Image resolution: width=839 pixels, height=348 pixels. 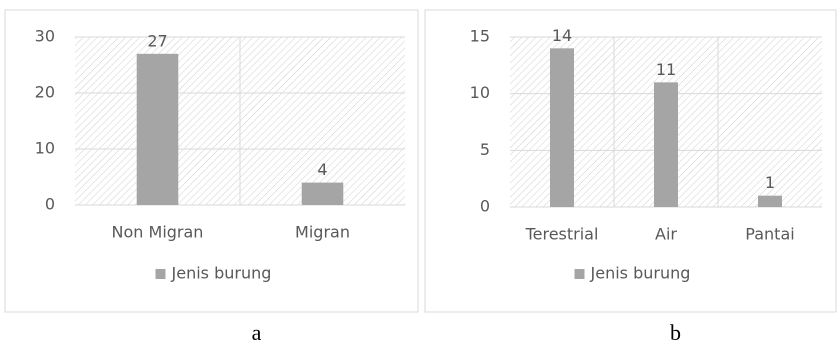 I want to click on y-tick-label: 15, so click(x=480, y=36).